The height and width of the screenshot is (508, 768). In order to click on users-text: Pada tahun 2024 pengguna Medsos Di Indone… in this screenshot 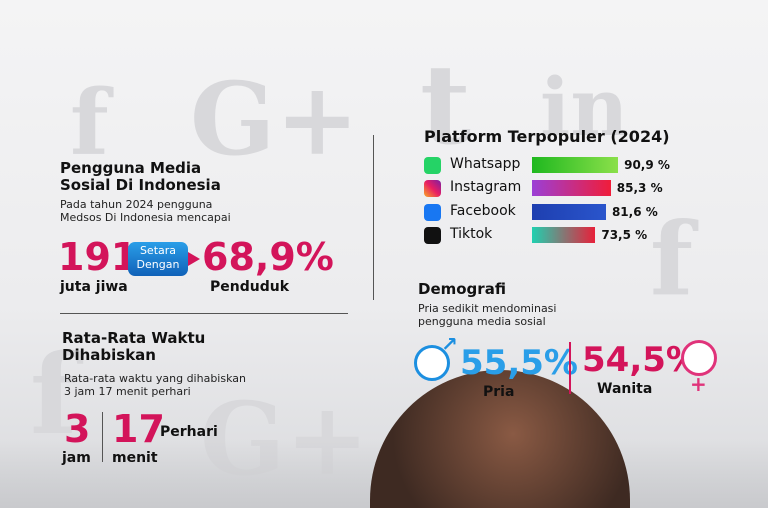, I will do `click(145, 211)`.